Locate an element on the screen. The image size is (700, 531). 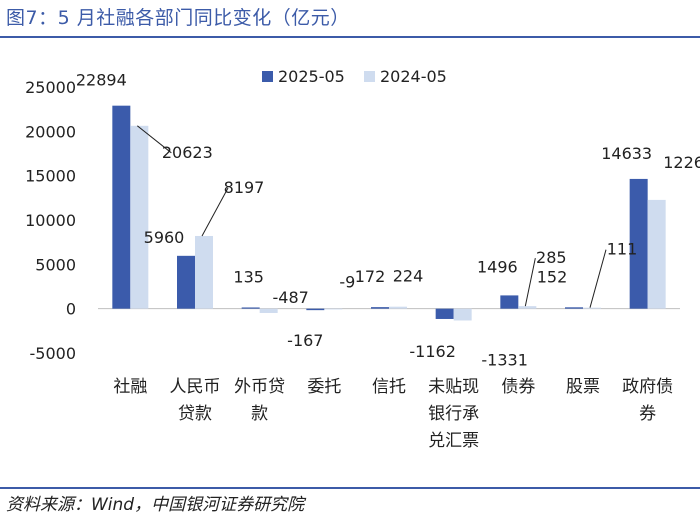
data-label-2025-05: 152 is located at coordinates (552, 276).